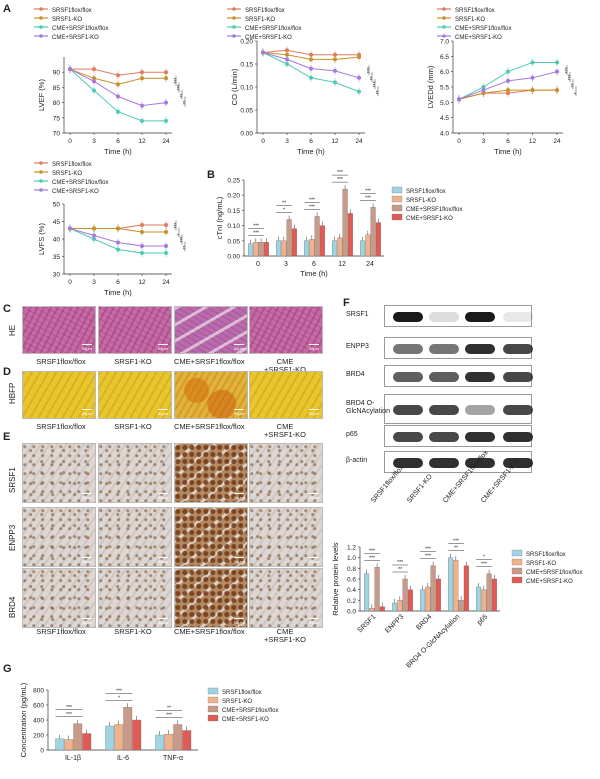  I want to click on bar-IL-6-CME+SRSF1-KO, so click(137, 735).